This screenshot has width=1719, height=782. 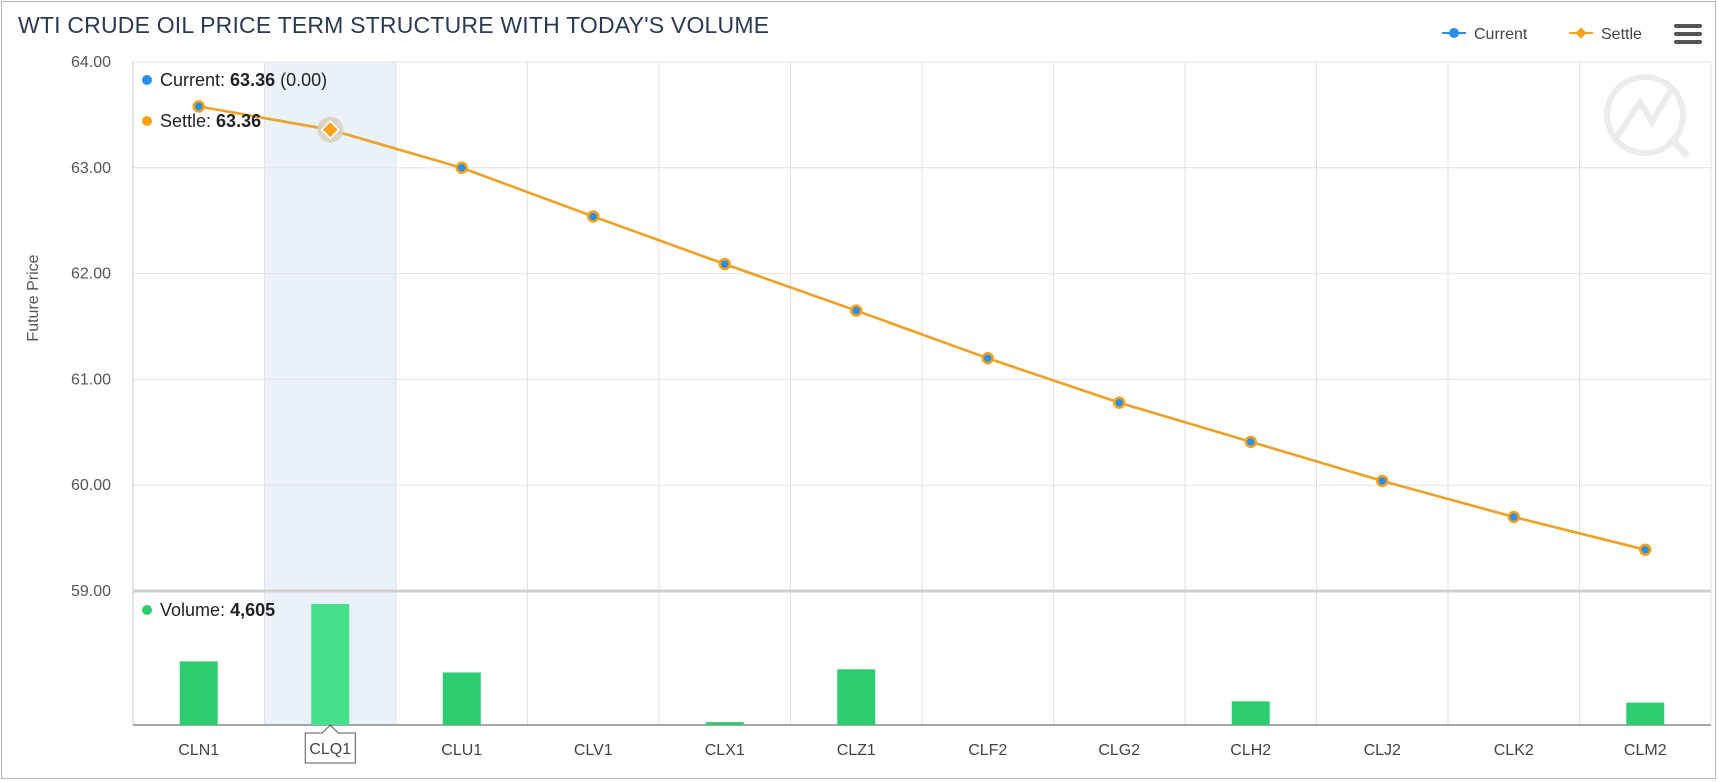 I want to click on x-tick-label: CLV1, so click(x=593, y=750).